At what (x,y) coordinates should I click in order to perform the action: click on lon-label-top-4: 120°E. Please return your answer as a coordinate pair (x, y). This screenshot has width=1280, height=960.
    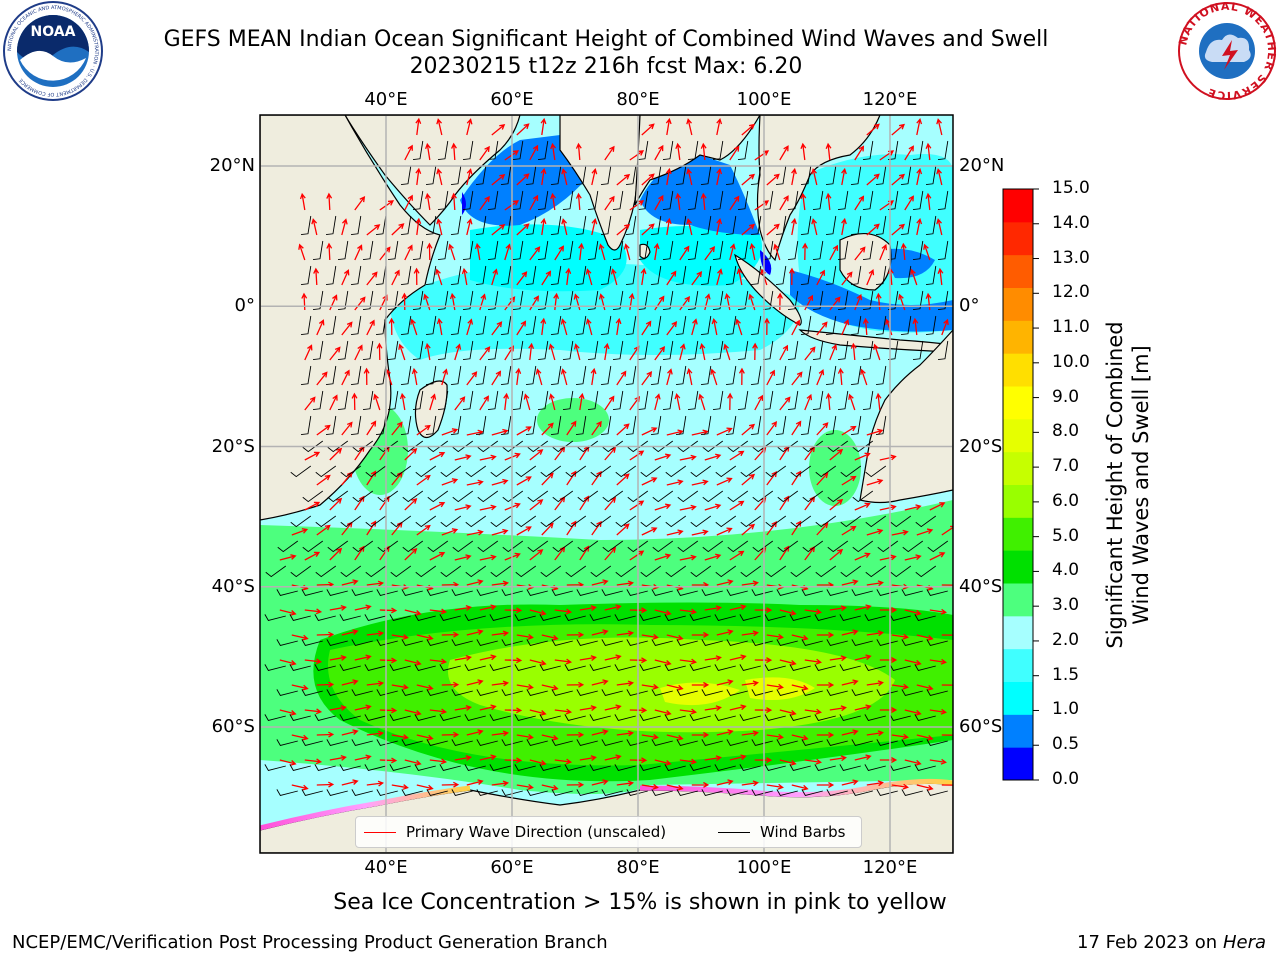
    Looking at the image, I should click on (890, 99).